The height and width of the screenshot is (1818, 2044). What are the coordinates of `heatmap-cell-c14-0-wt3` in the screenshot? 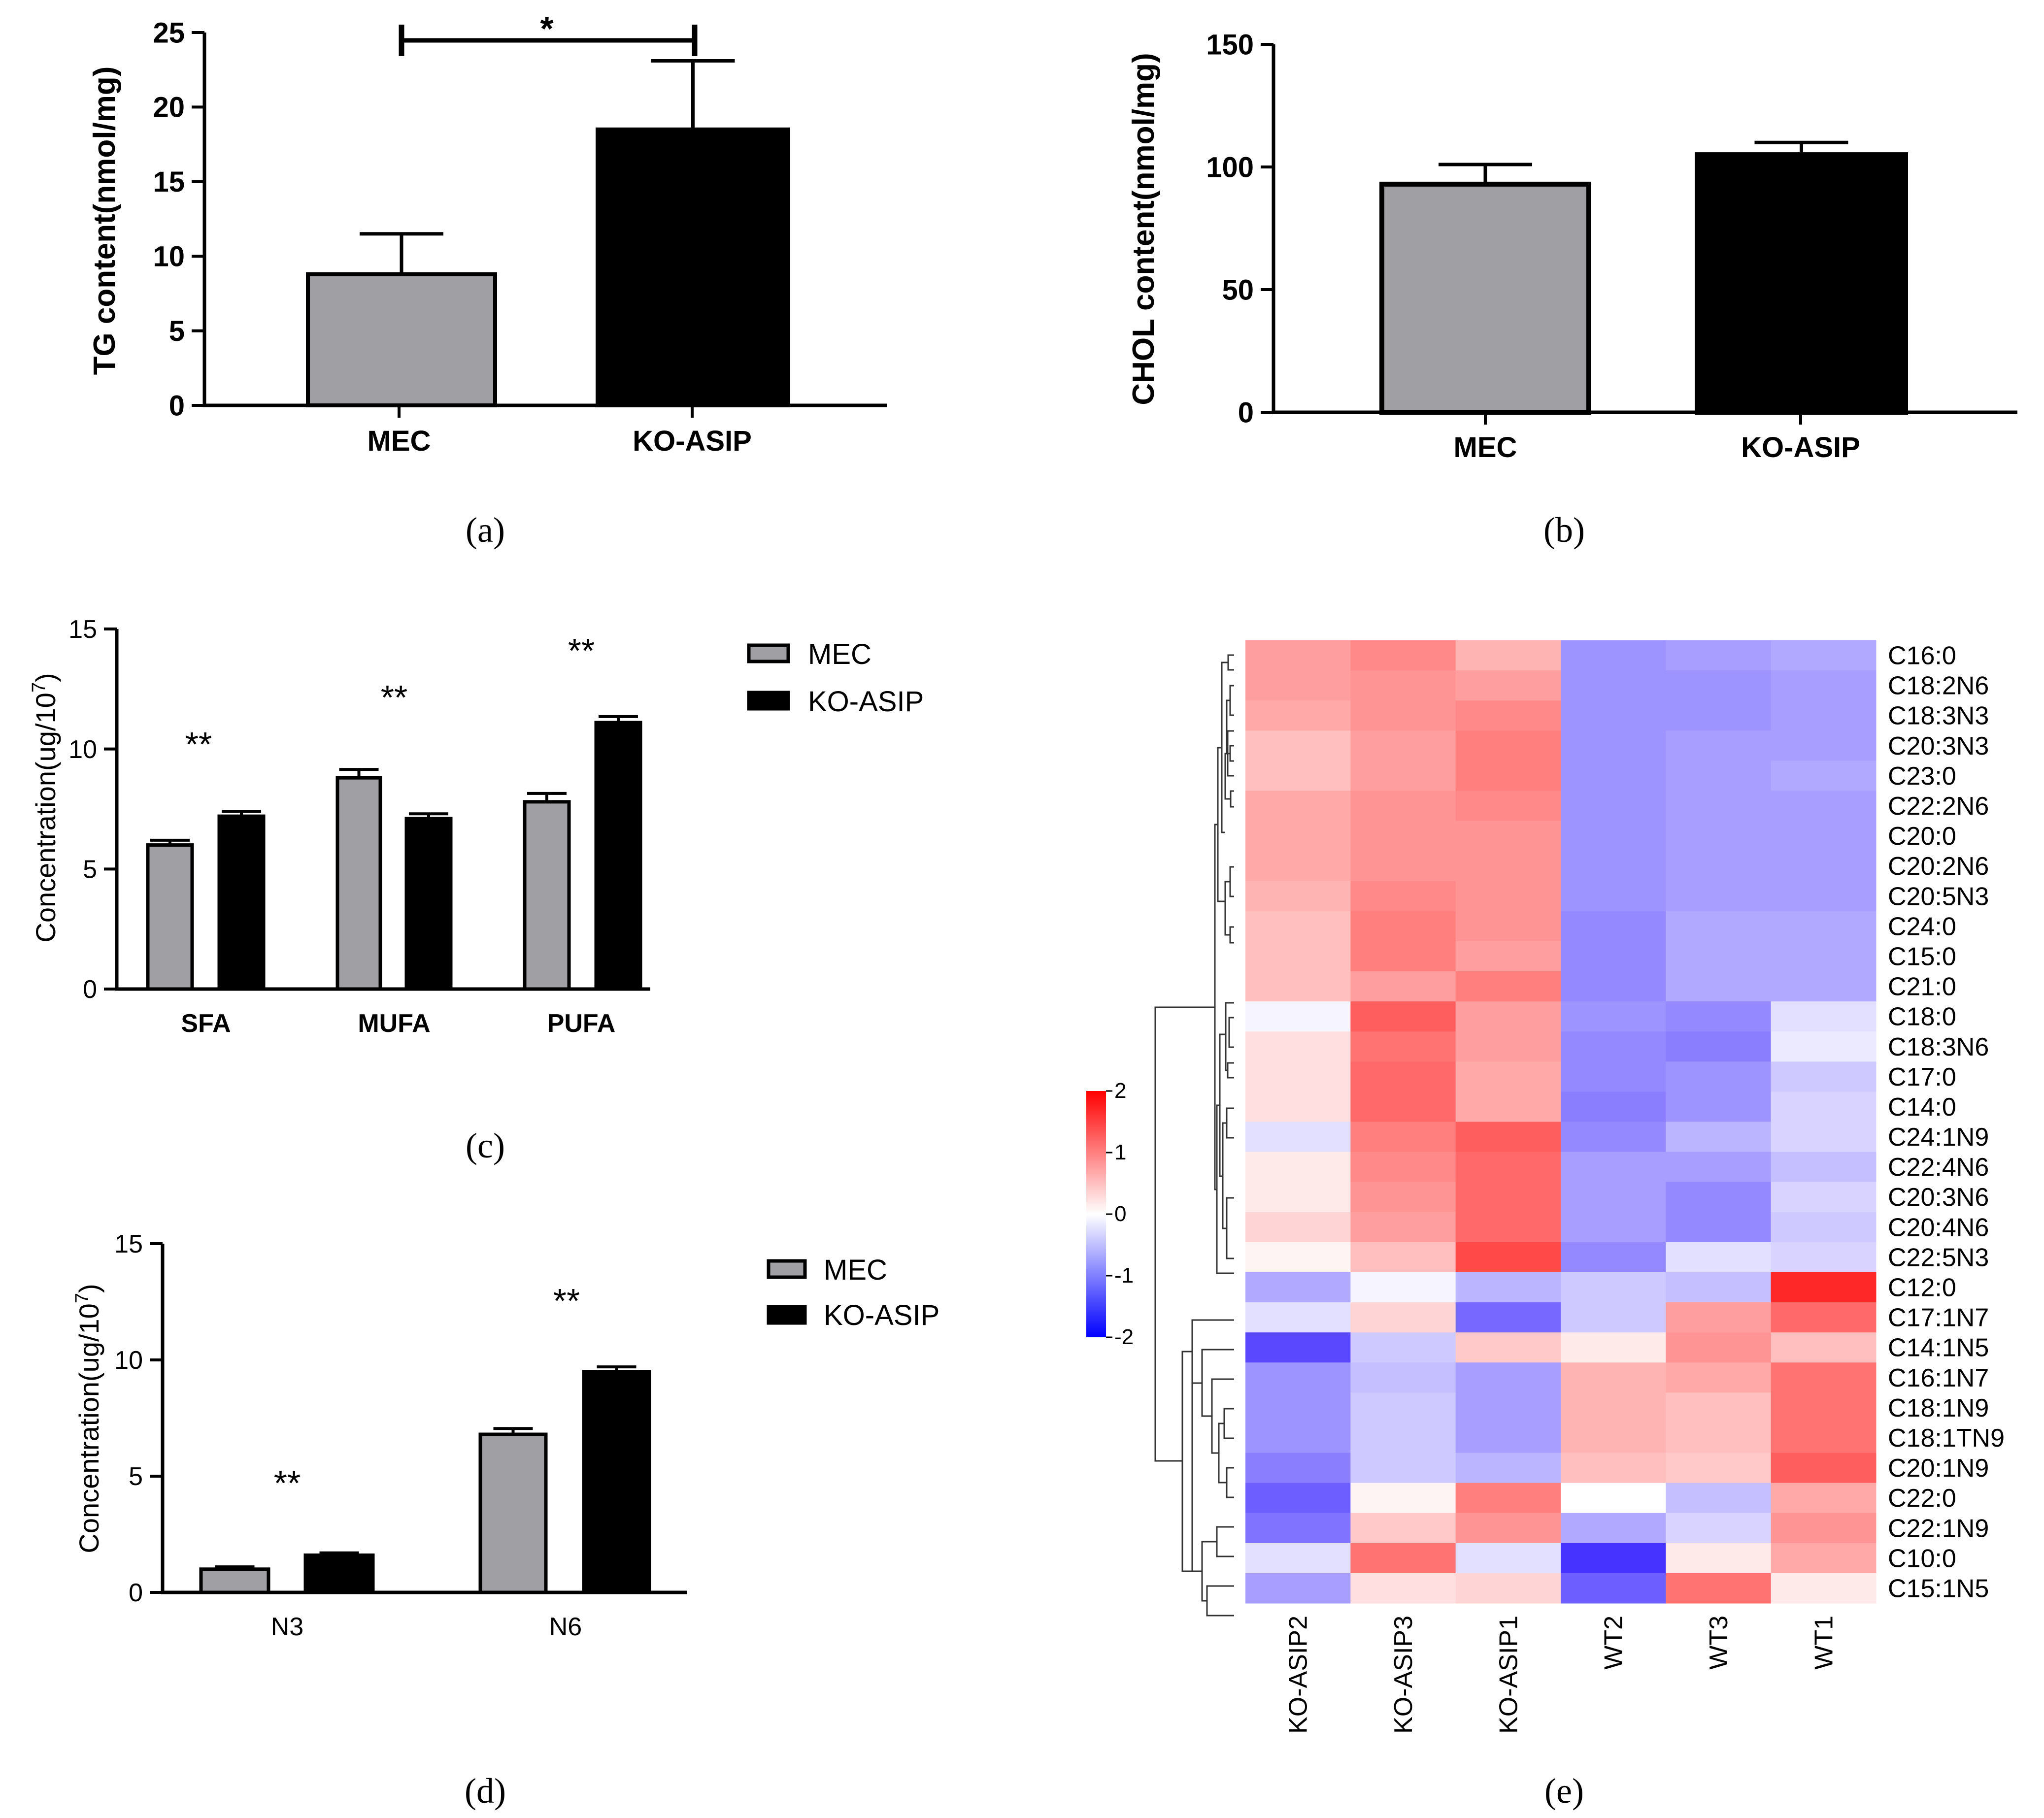 It's located at (1719, 1106).